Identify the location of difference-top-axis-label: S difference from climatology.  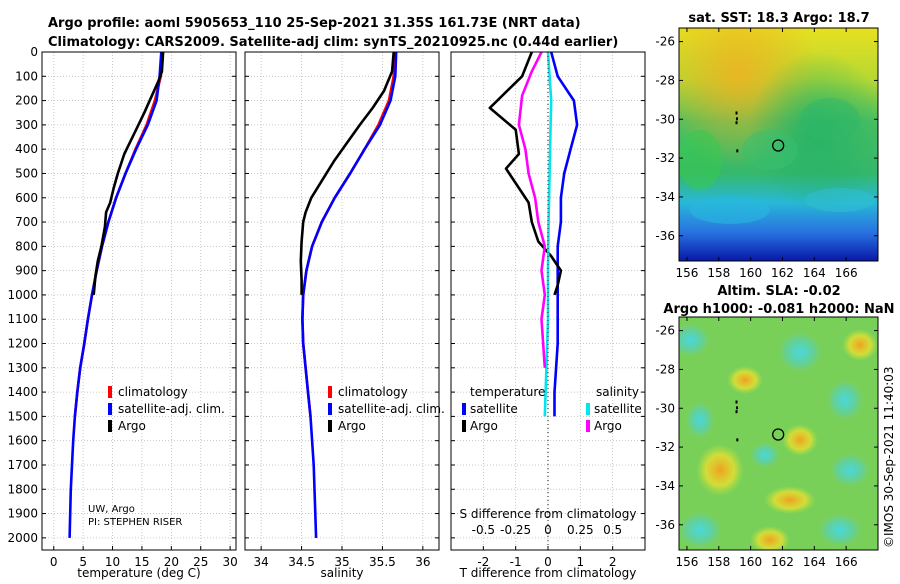
(548, 514).